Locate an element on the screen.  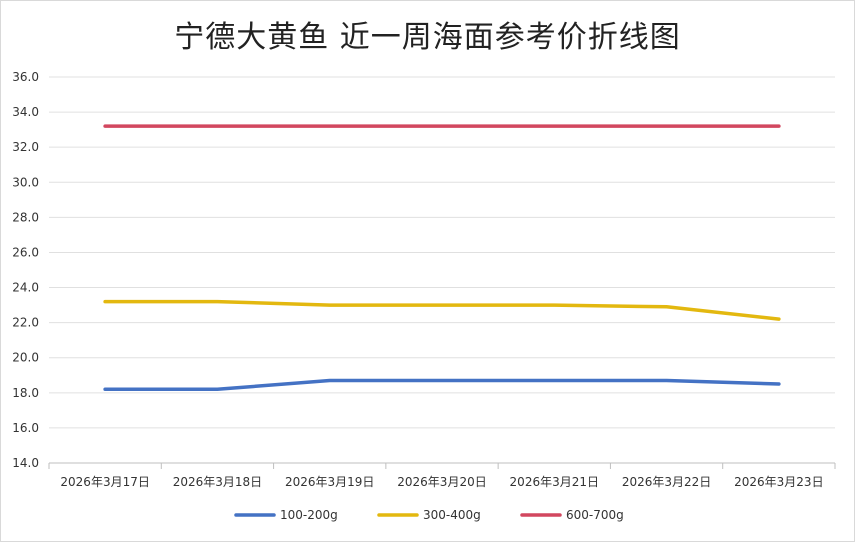
y-tick-label: 34.0 is located at coordinates (25, 112).